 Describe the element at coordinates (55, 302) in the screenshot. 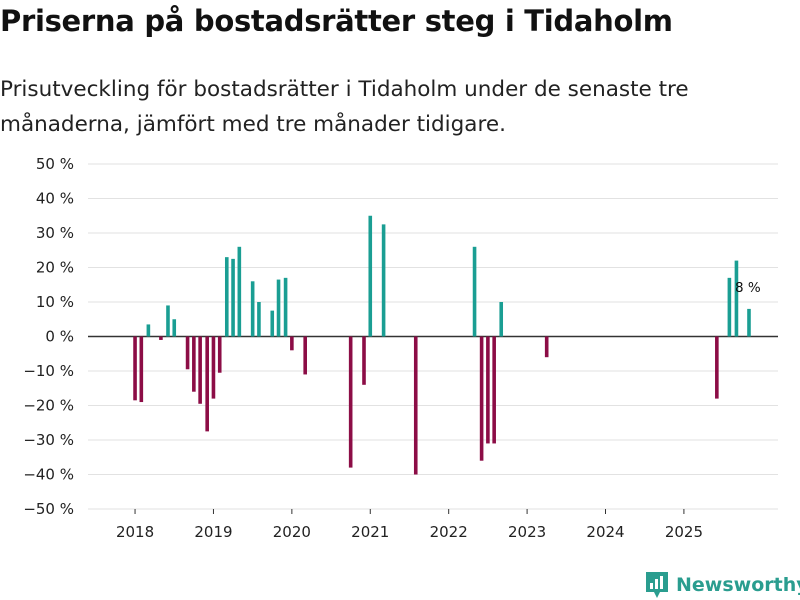

I see `y-tick-label: 10 %` at that location.